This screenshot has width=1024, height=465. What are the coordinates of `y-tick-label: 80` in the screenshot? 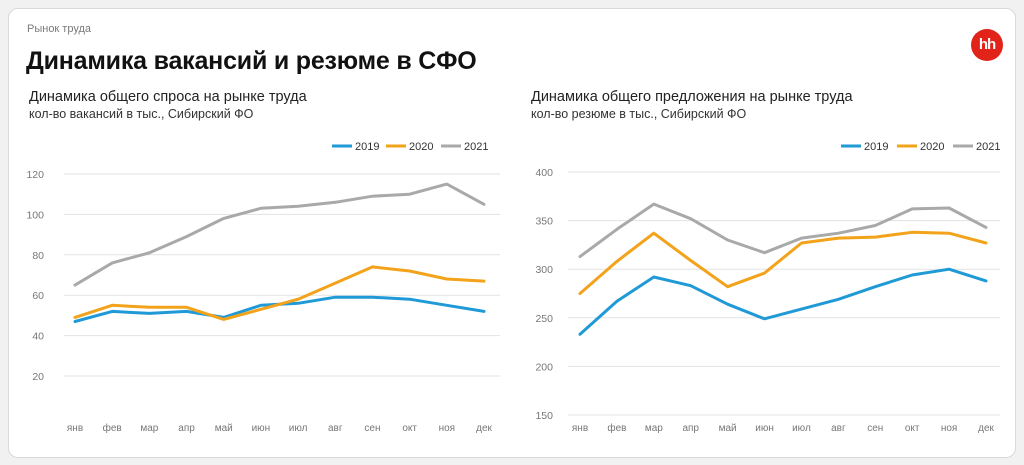 It's located at (38, 256).